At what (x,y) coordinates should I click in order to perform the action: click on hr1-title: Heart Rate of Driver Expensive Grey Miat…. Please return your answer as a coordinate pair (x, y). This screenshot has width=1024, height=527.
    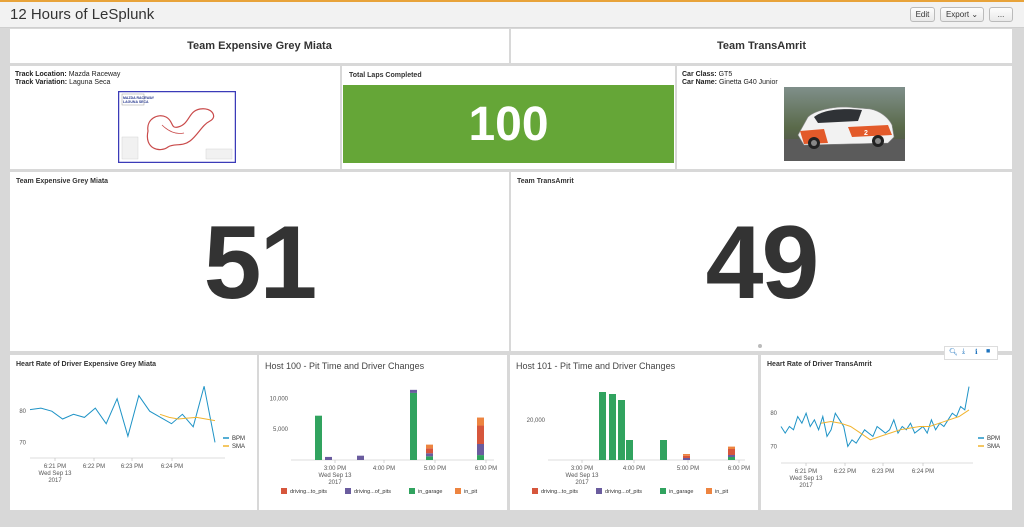
    Looking at the image, I should click on (86, 364).